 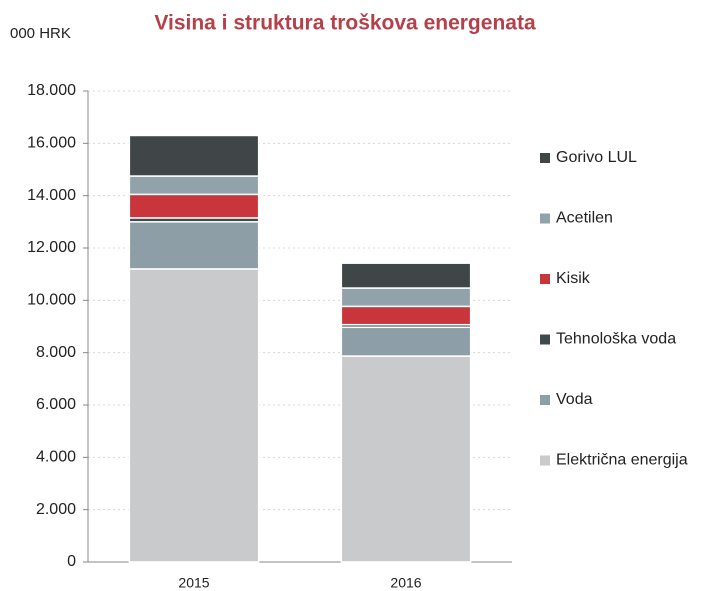 I want to click on y-tick-label: 10.000, so click(x=51, y=300).